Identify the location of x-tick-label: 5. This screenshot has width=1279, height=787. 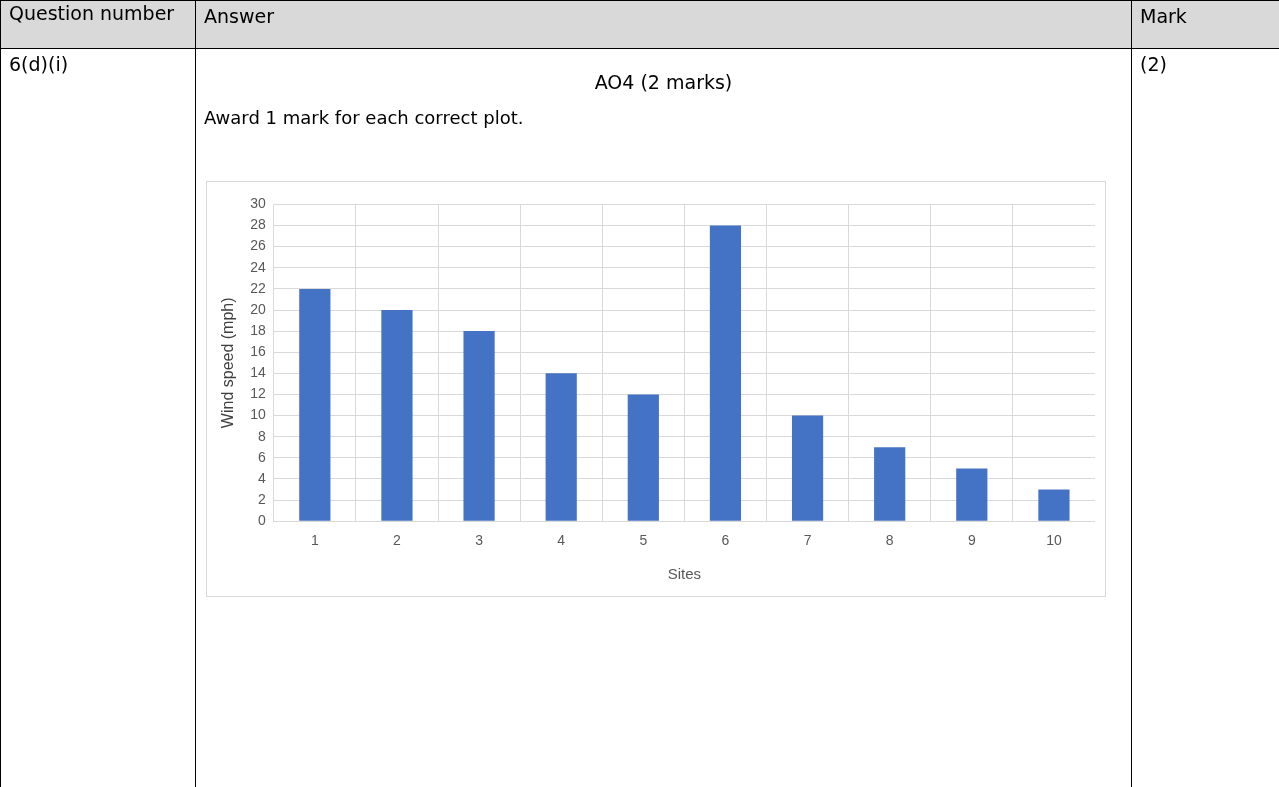
(643, 540).